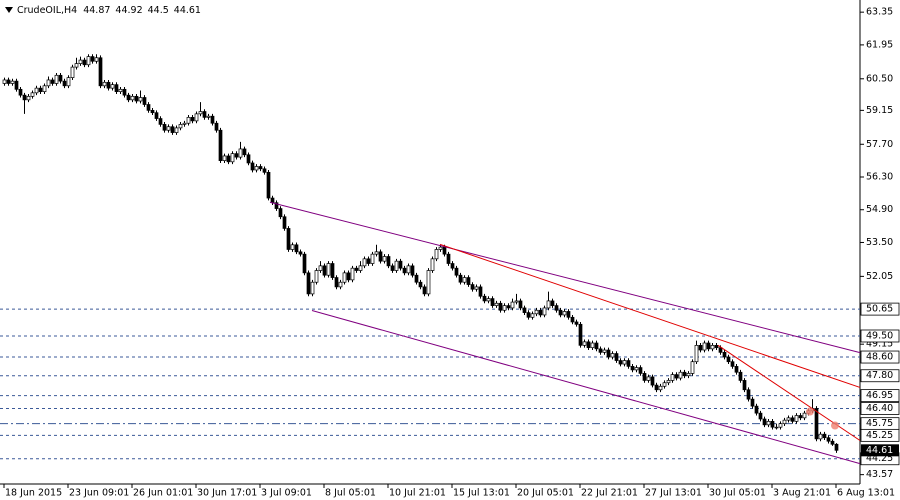 This screenshot has height=500, width=900. What do you see at coordinates (350, 493) in the screenshot?
I see `x-tick-label: 8 Jul 05:01` at bounding box center [350, 493].